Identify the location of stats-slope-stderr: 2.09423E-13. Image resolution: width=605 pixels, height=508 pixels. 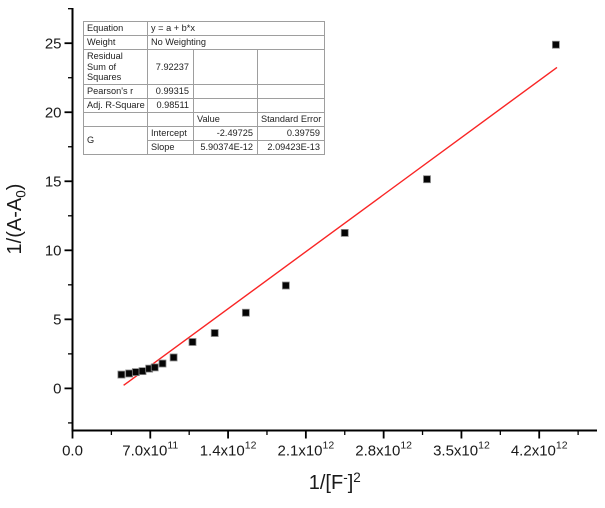
(291, 147).